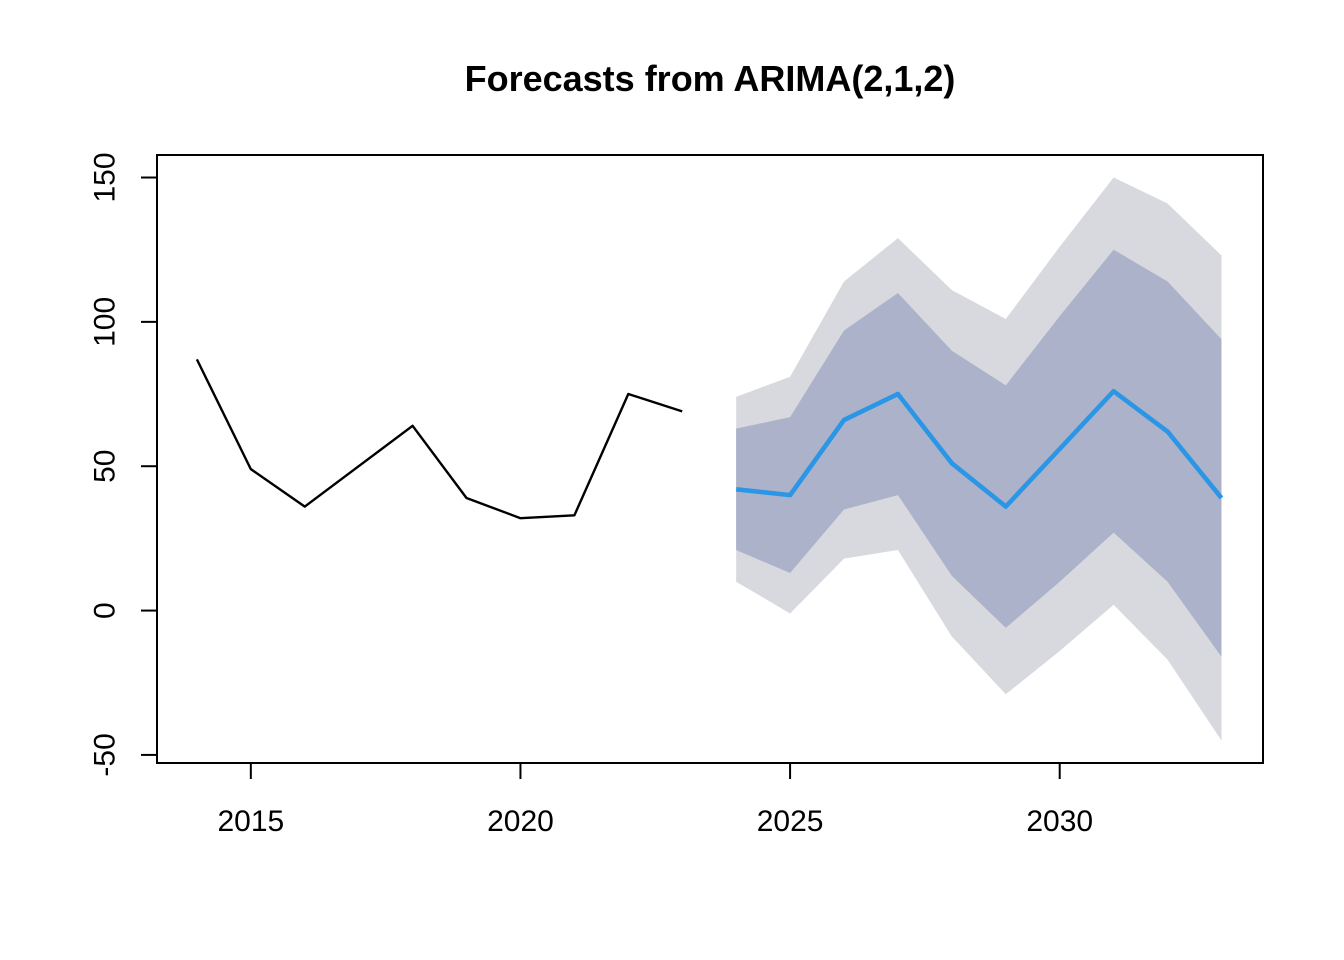 The width and height of the screenshot is (1344, 960). Describe the element at coordinates (105, 177) in the screenshot. I see `y-axis-tick-label: 150` at that location.